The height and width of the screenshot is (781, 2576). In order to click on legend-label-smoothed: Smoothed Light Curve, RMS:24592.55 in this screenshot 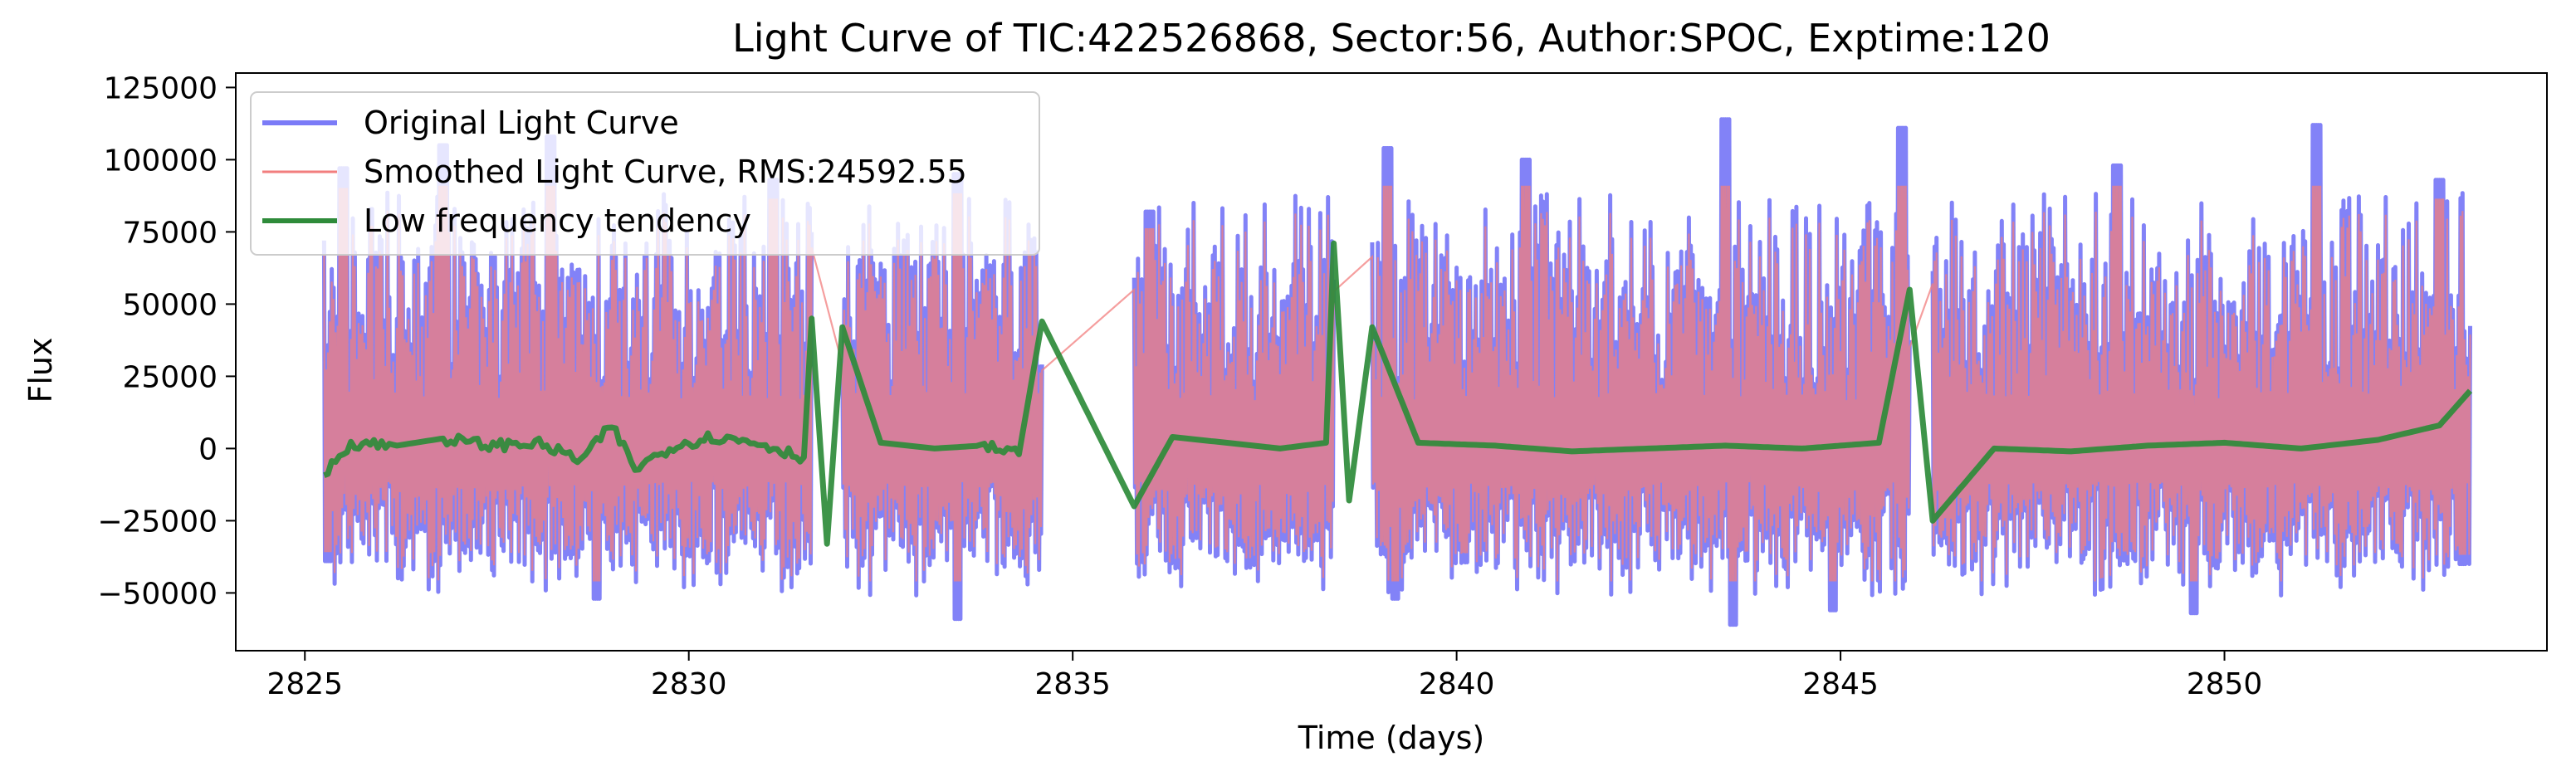, I will do `click(665, 172)`.